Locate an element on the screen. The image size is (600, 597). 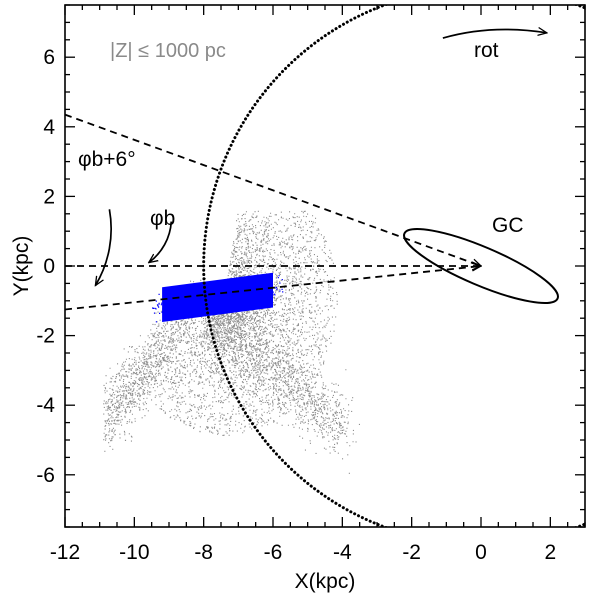
x-tick-label: -12 is located at coordinates (65, 552).